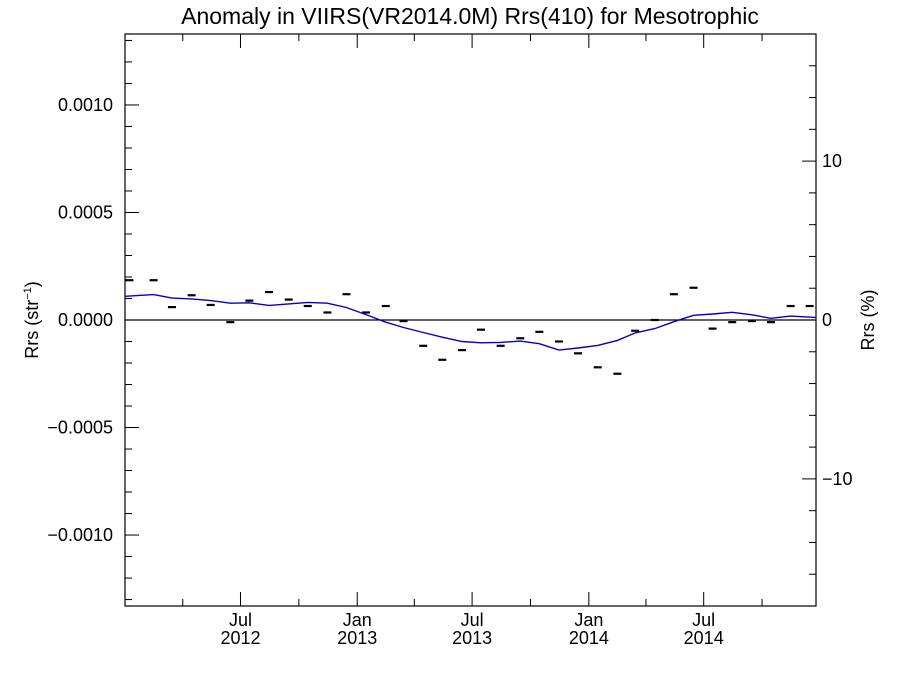 This screenshot has height=675, width=900. I want to click on smoothed-line, so click(470, 322).